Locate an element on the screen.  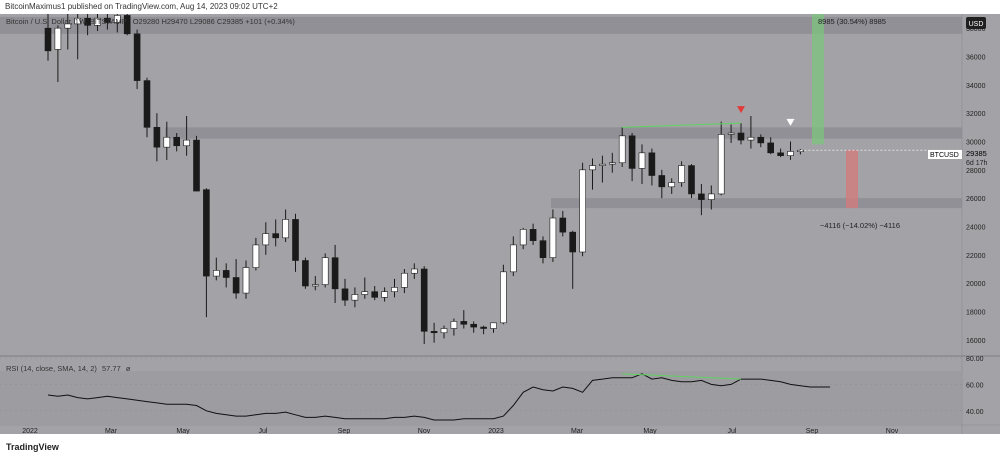
target-down-label: −4116 (−14.02%) −4116 is located at coordinates (860, 225).